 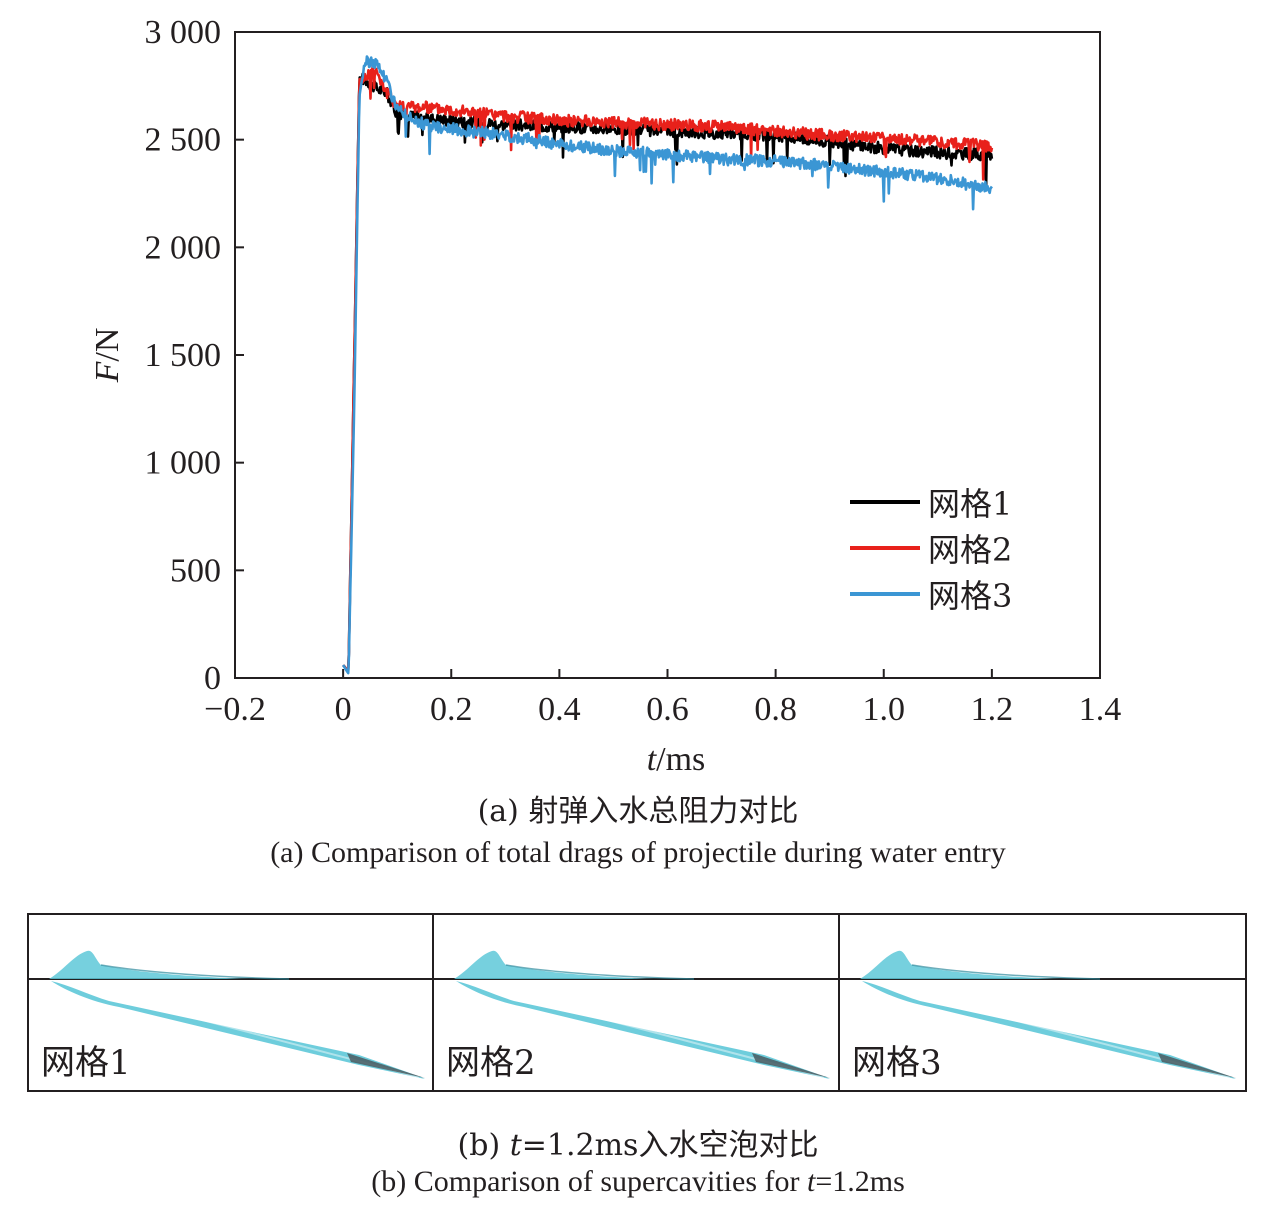 I want to click on legend-label-1: 网格1, so click(x=970, y=504).